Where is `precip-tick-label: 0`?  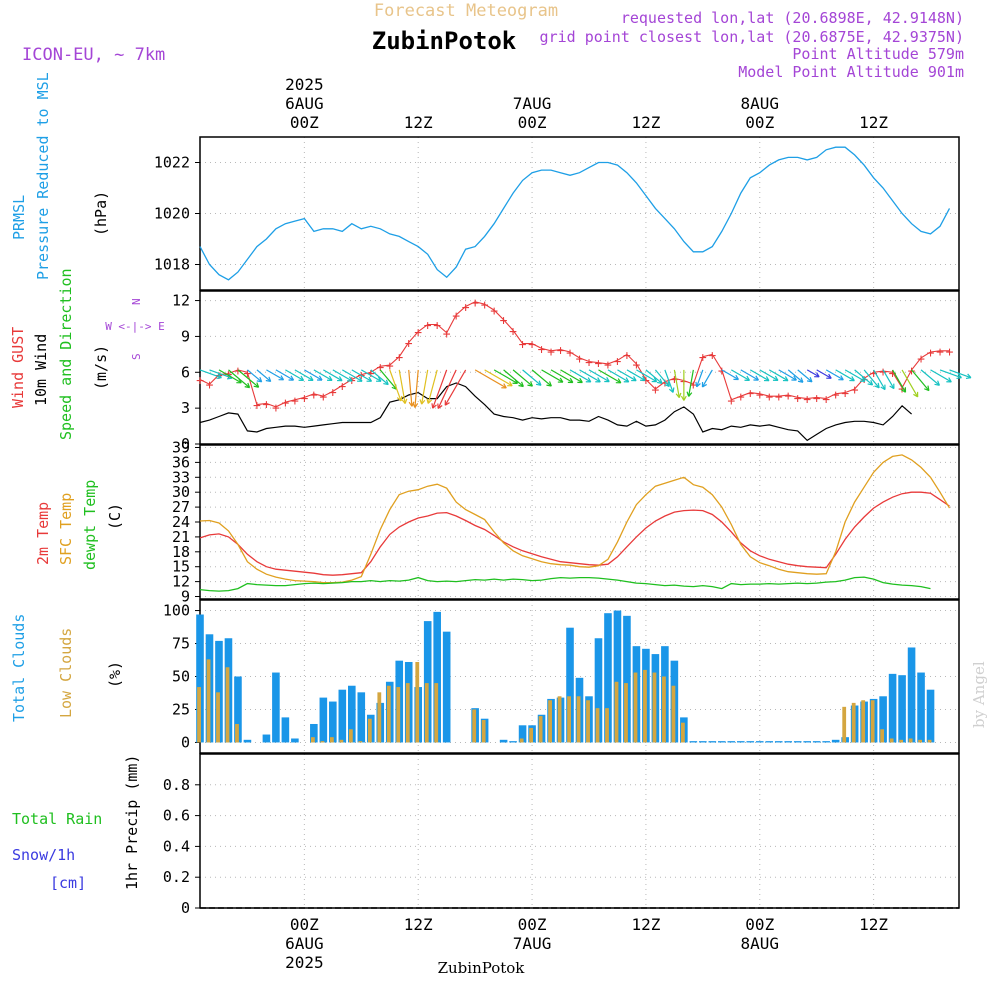
precip-tick-label: 0 is located at coordinates (185, 908).